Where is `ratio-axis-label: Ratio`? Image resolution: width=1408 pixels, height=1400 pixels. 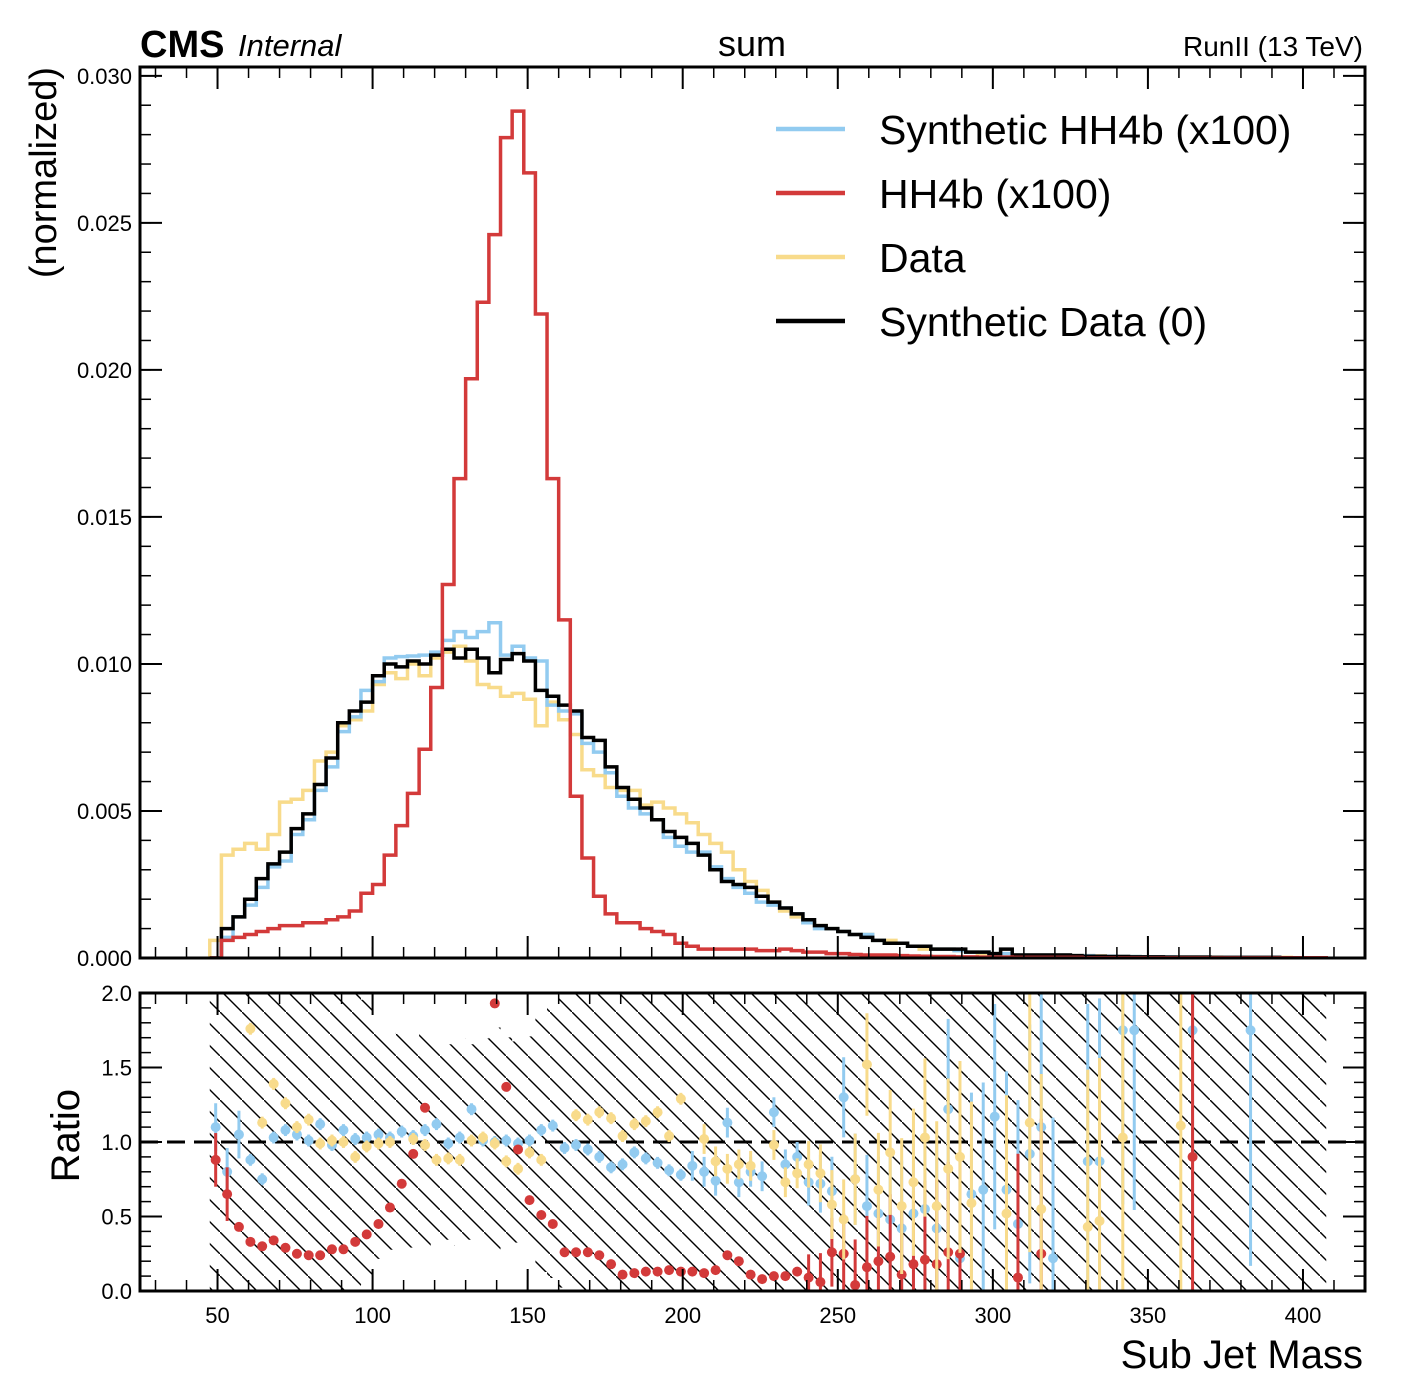
ratio-axis-label: Ratio is located at coordinates (66, 1135).